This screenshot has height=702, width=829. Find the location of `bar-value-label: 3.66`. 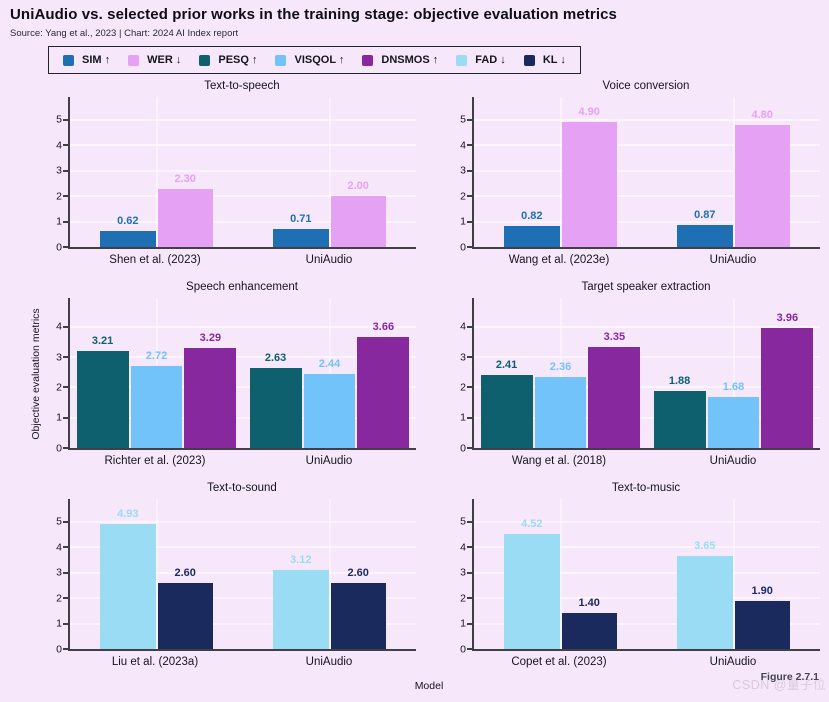

bar-value-label: 3.66 is located at coordinates (383, 327).